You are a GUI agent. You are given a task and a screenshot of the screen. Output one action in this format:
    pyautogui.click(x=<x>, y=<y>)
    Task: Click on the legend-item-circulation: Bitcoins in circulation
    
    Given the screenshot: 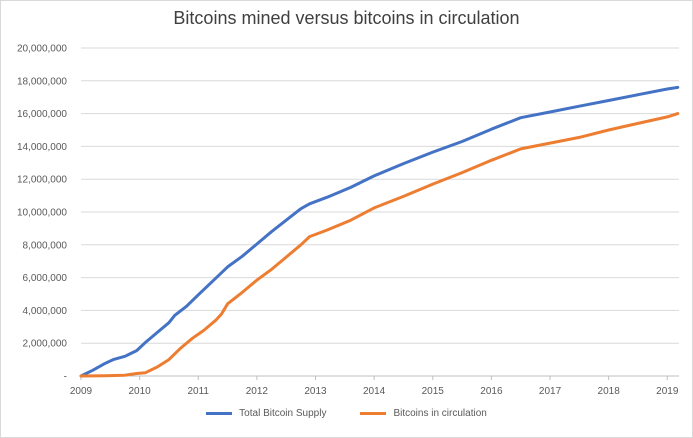 What is the action you would take?
    pyautogui.click(x=423, y=413)
    